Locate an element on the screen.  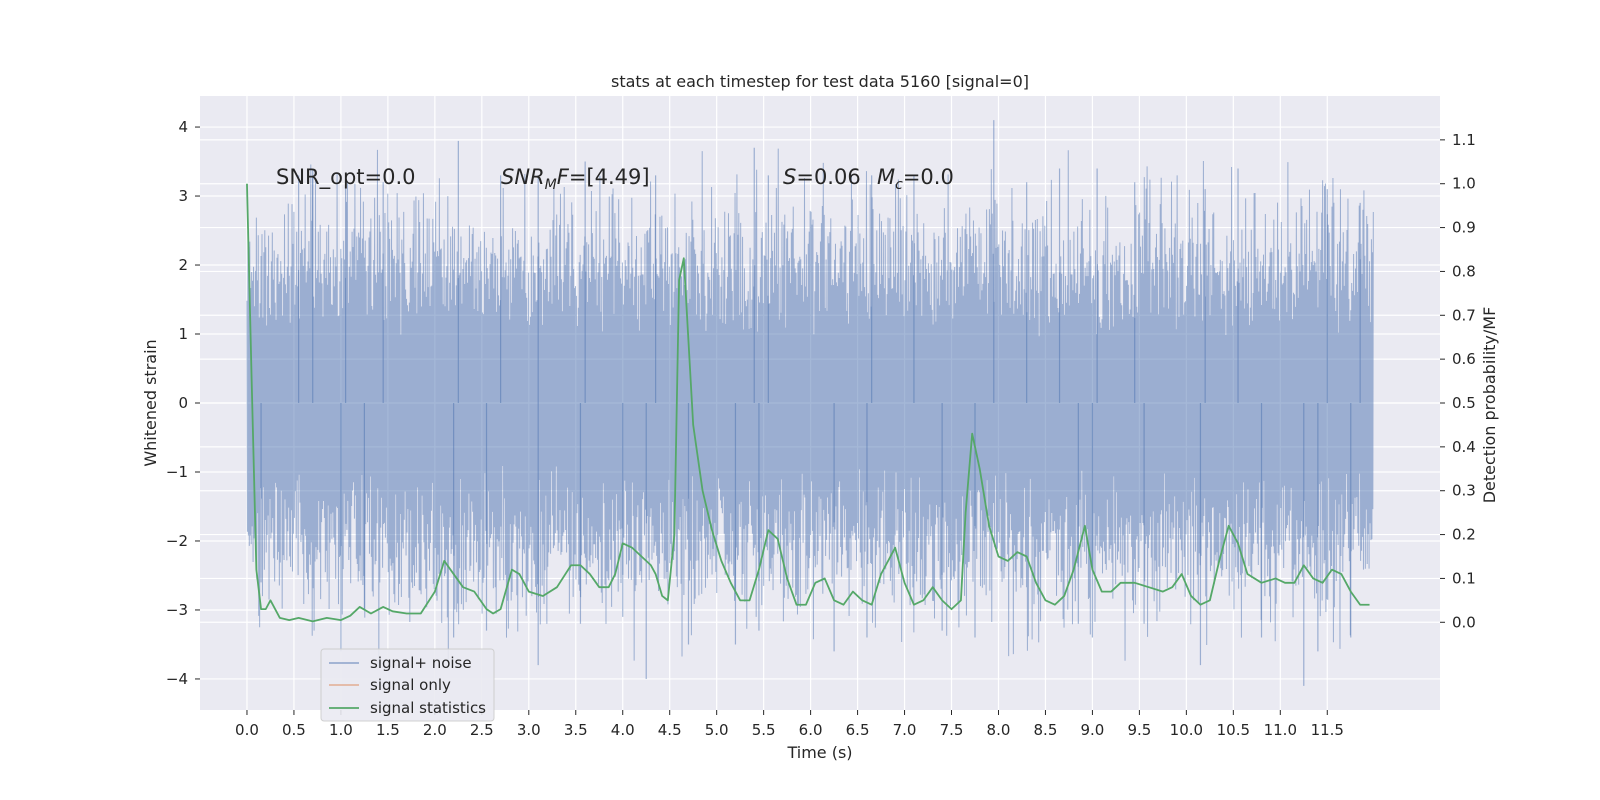
y-right-tick-label: 1.1 is located at coordinates (1464, 140).